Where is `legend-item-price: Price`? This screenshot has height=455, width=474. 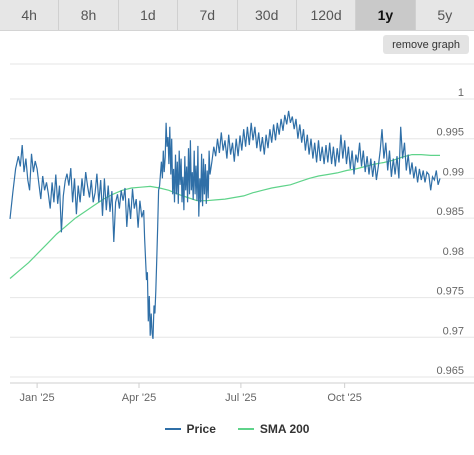 legend-item-price: Price is located at coordinates (190, 429).